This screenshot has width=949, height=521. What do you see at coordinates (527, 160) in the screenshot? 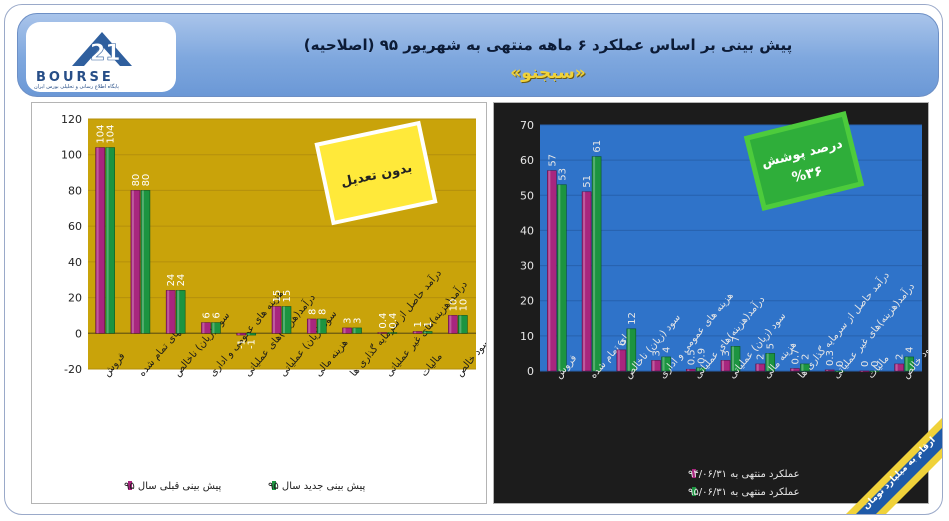
I see `y-tick-label: 60` at bounding box center [527, 160].